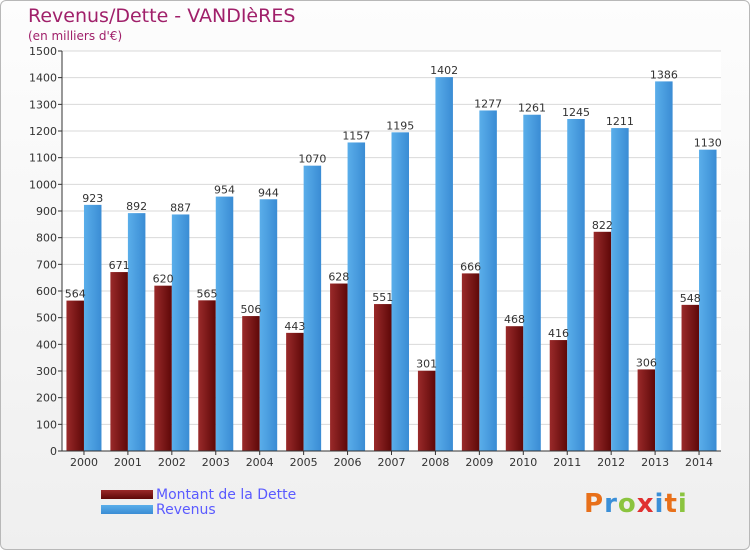 This screenshot has width=750, height=550. I want to click on data-label-revenus: 1261, so click(532, 108).